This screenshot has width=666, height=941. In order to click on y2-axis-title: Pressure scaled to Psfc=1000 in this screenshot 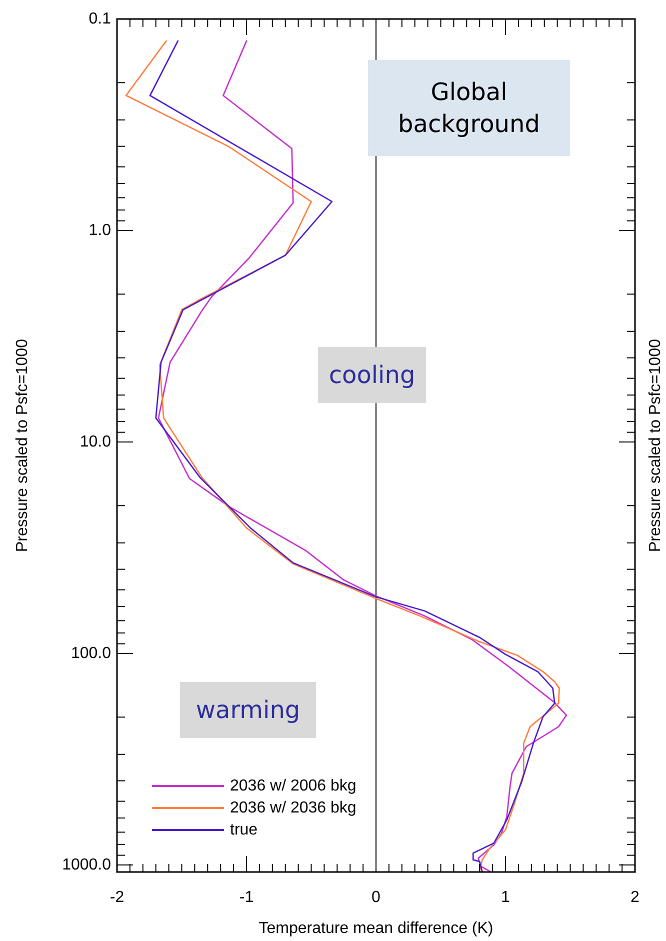, I will do `click(655, 445)`.